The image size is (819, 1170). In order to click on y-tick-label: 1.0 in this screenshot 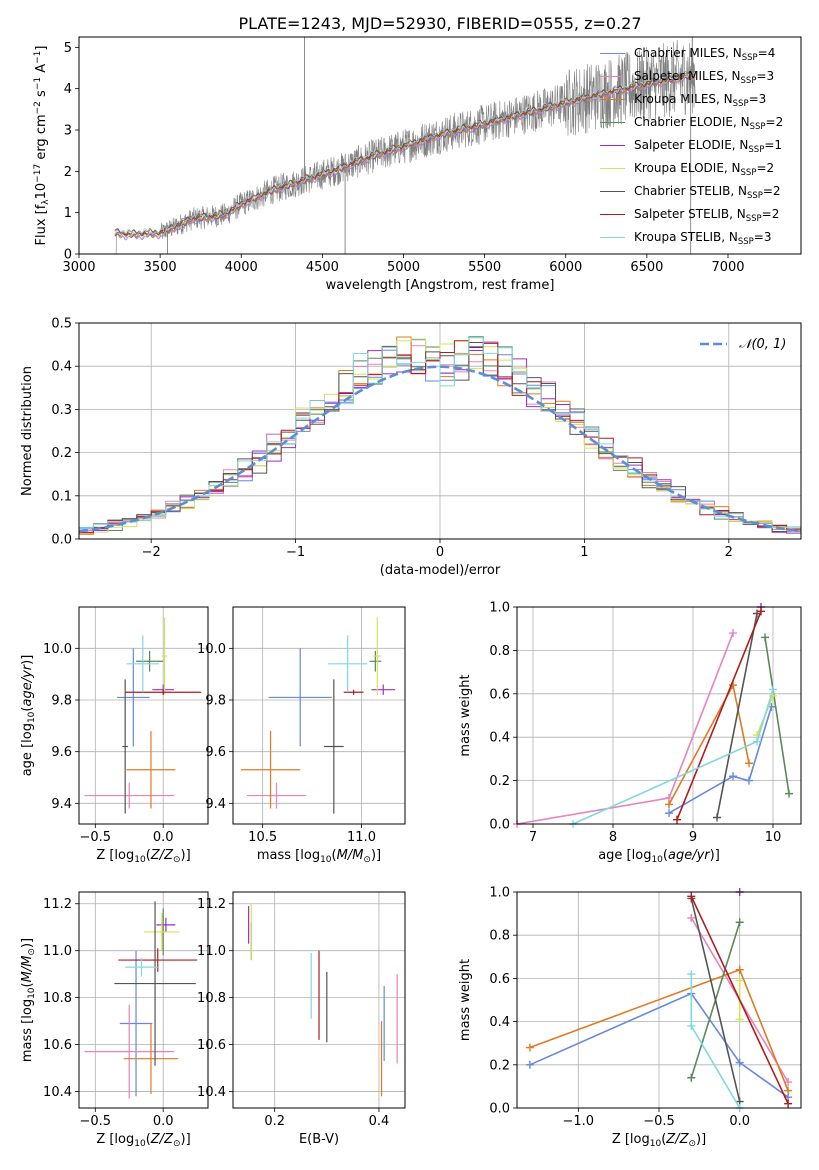, I will do `click(499, 608)`.